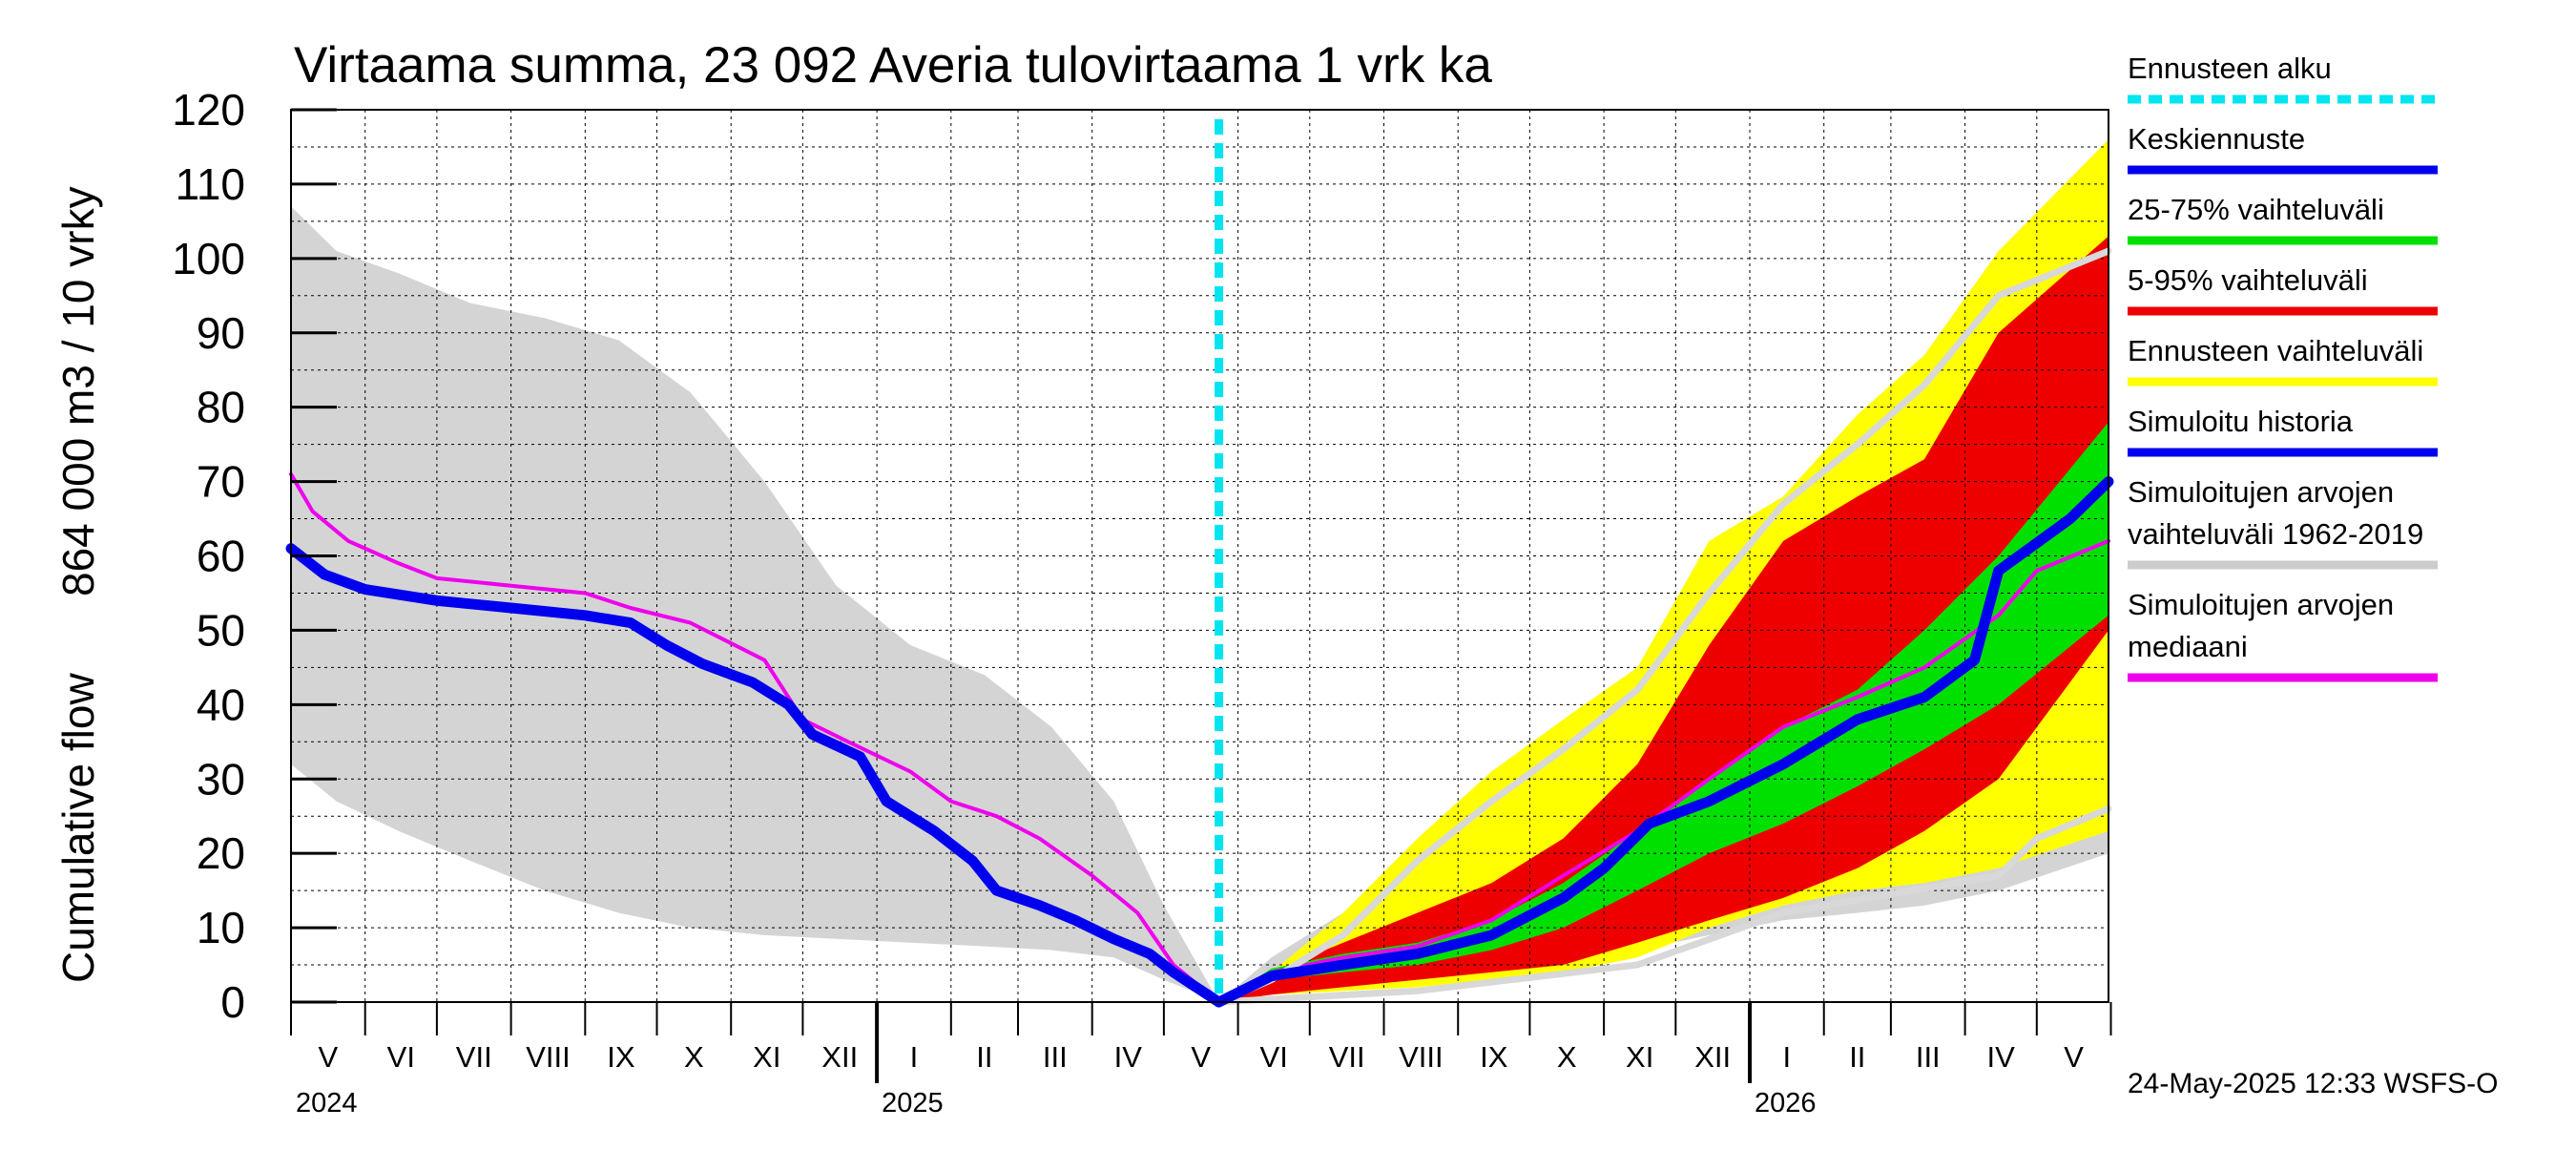 The height and width of the screenshot is (1150, 2576). I want to click on y-tick-label: 50, so click(221, 630).